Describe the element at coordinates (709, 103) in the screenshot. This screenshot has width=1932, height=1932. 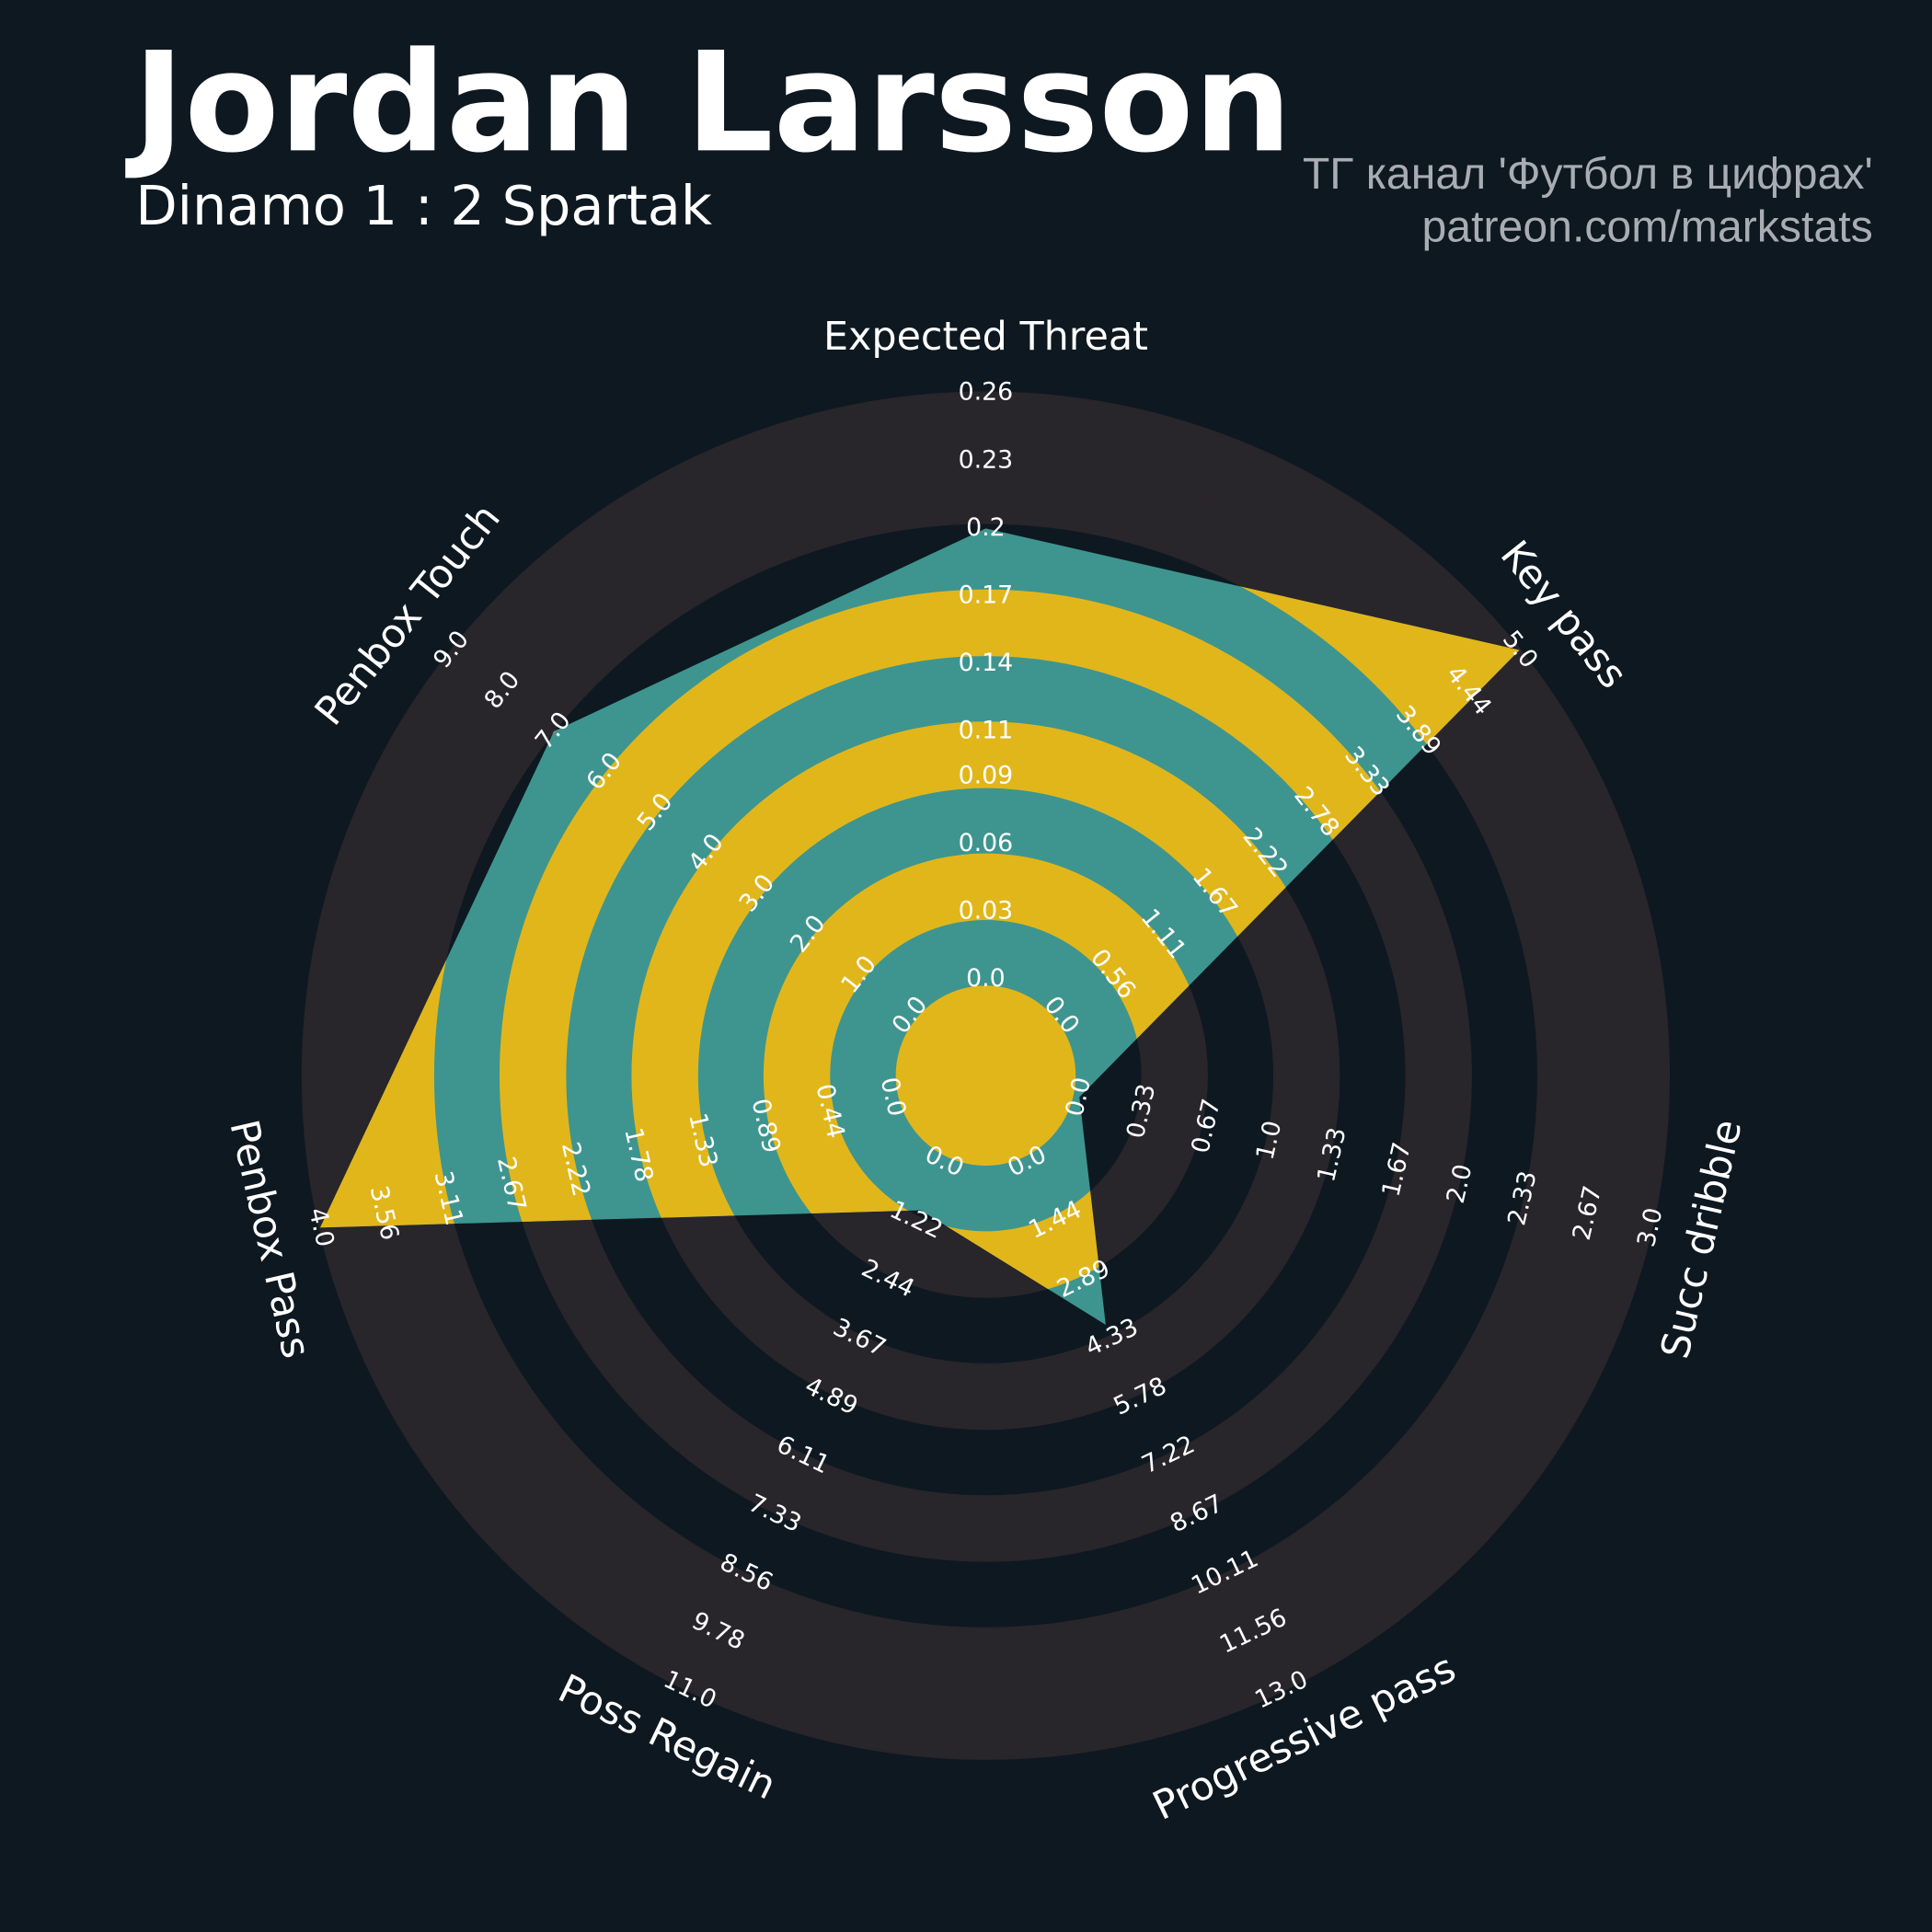
I see `chart-title: Jordan Larsson` at that location.